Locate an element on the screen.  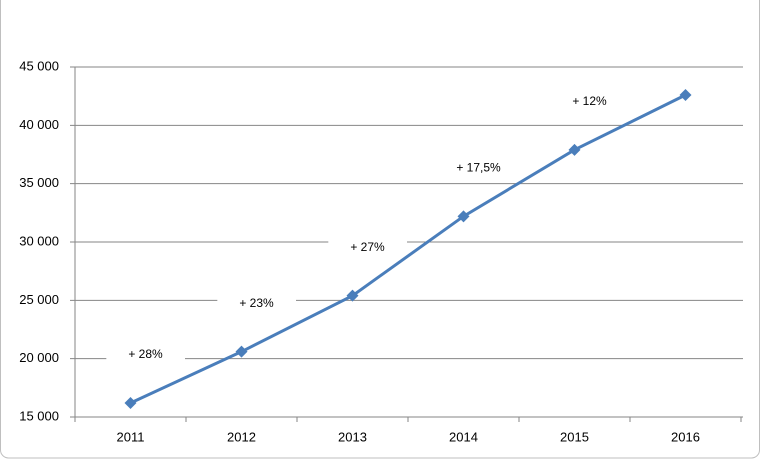
x-tick-label: 2011 is located at coordinates (131, 436).